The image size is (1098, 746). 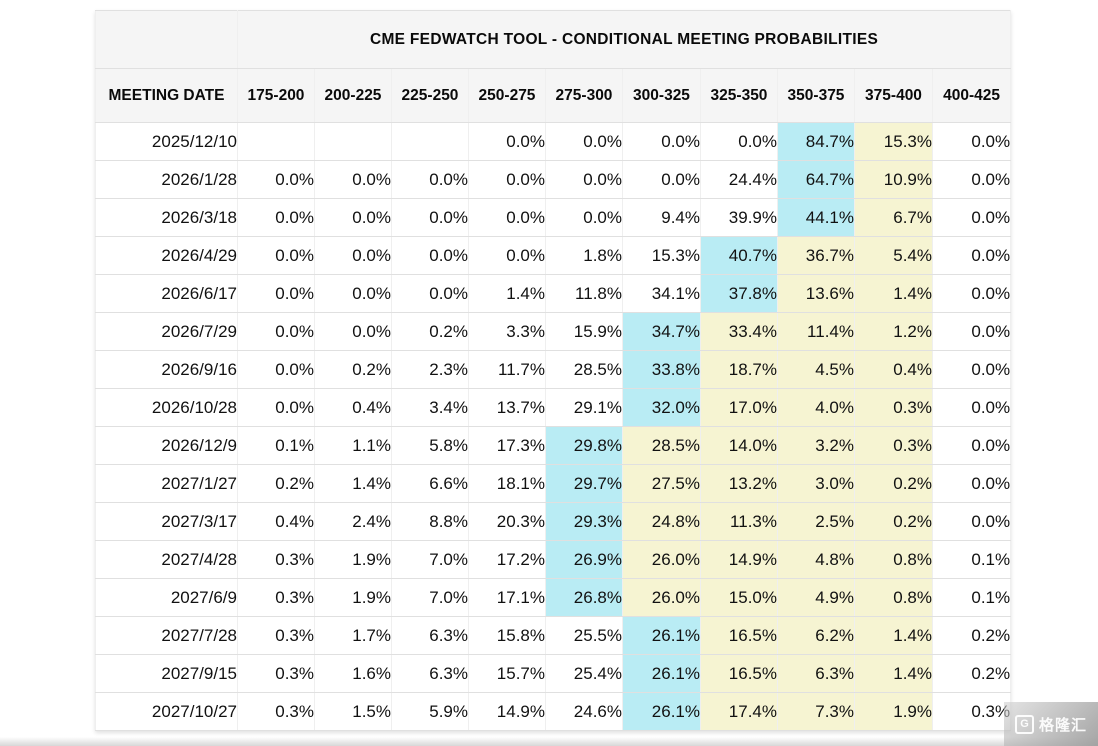 What do you see at coordinates (816, 635) in the screenshot?
I see `probability-cell: 6.2%` at bounding box center [816, 635].